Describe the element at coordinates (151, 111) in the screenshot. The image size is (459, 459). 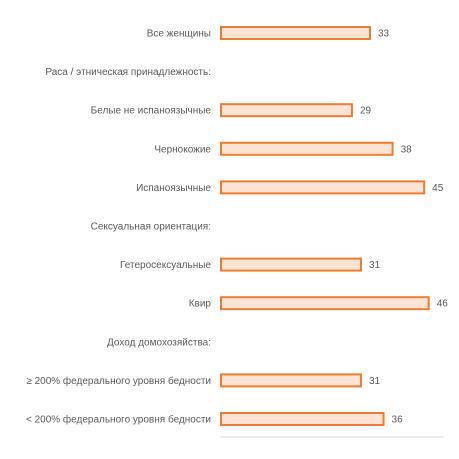
I see `category-label: Белые не испаноязычные` at that location.